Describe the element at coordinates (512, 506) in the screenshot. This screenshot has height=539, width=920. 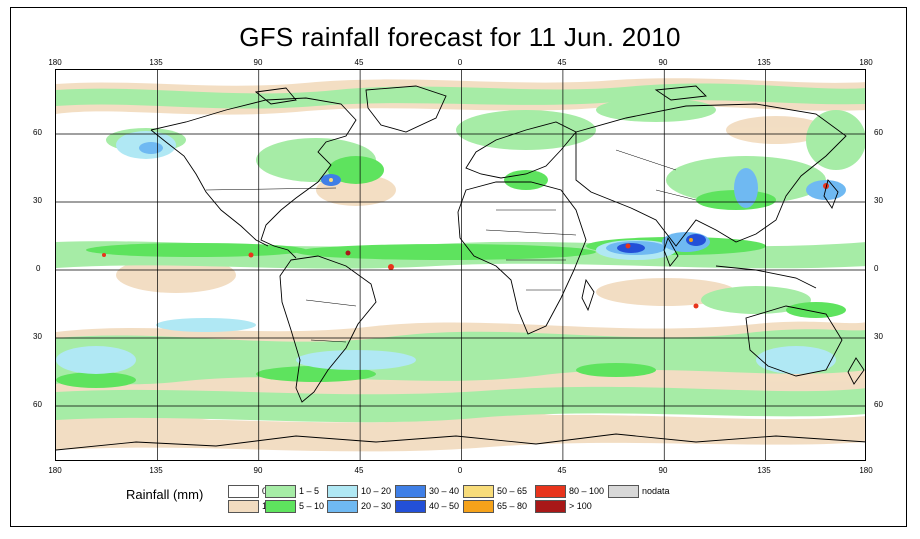
I see `legend-label-9: 65 – 80` at that location.